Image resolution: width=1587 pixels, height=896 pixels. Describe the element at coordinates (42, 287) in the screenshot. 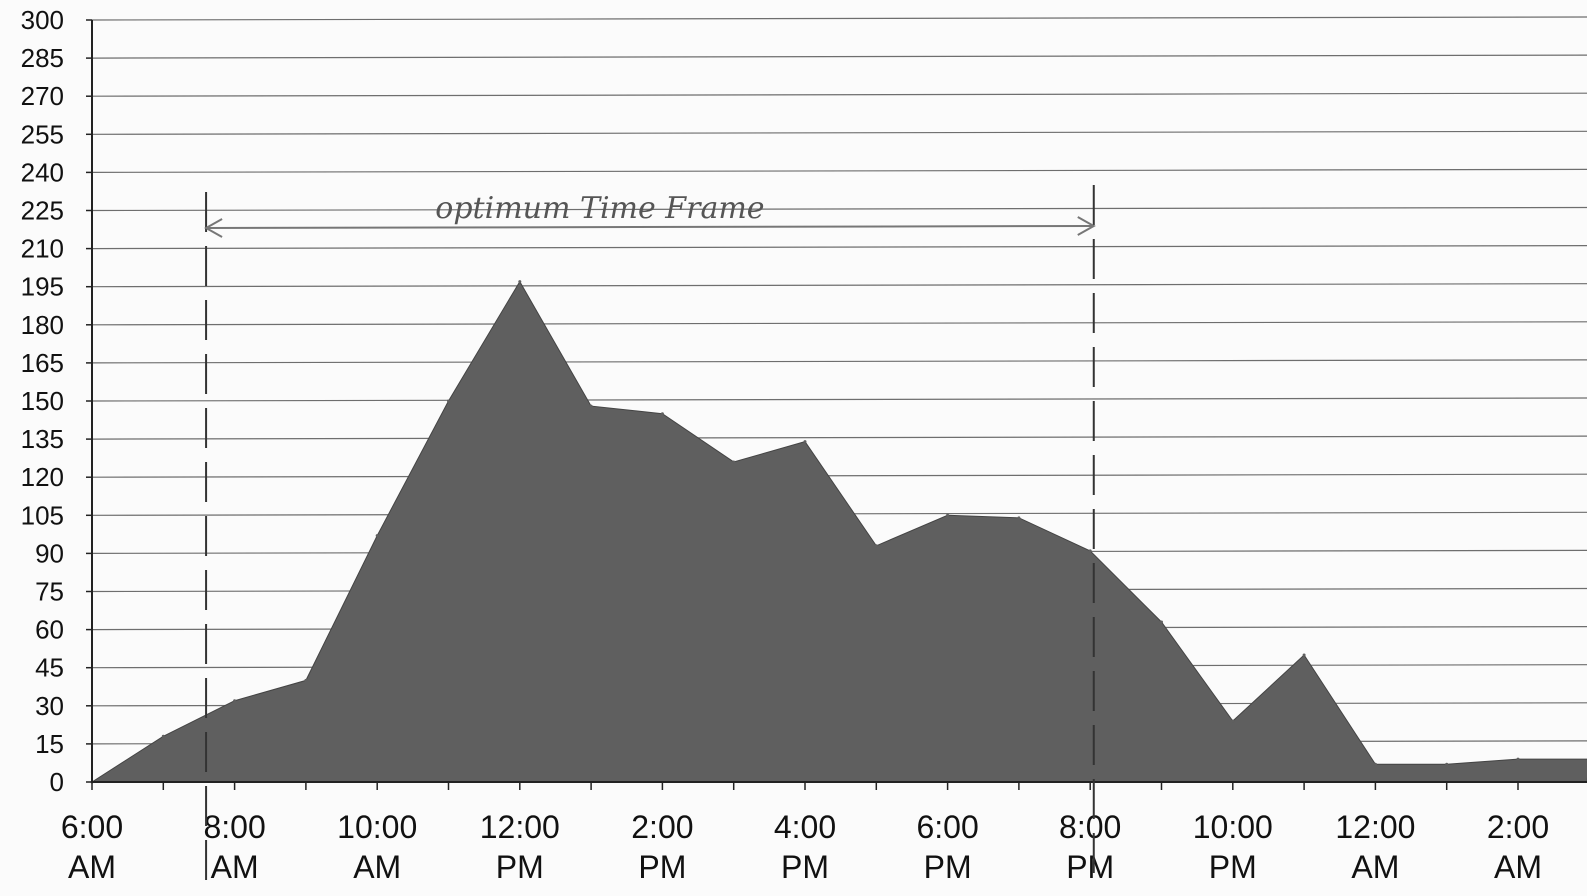

I see `y-tick-label: 195` at that location.